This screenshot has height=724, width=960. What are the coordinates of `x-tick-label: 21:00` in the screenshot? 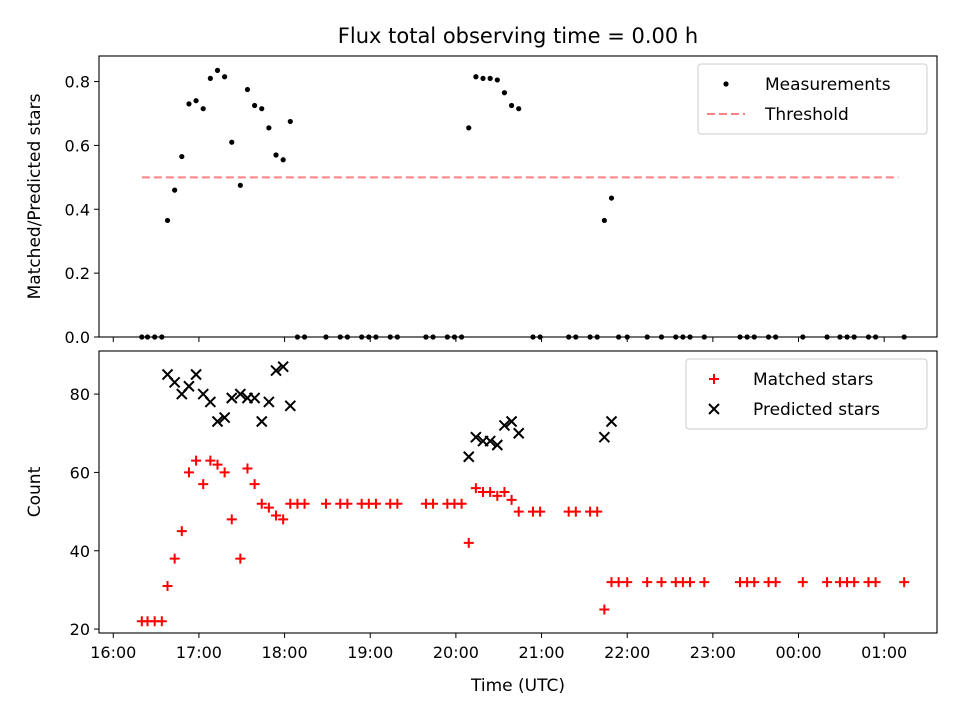 It's located at (542, 652).